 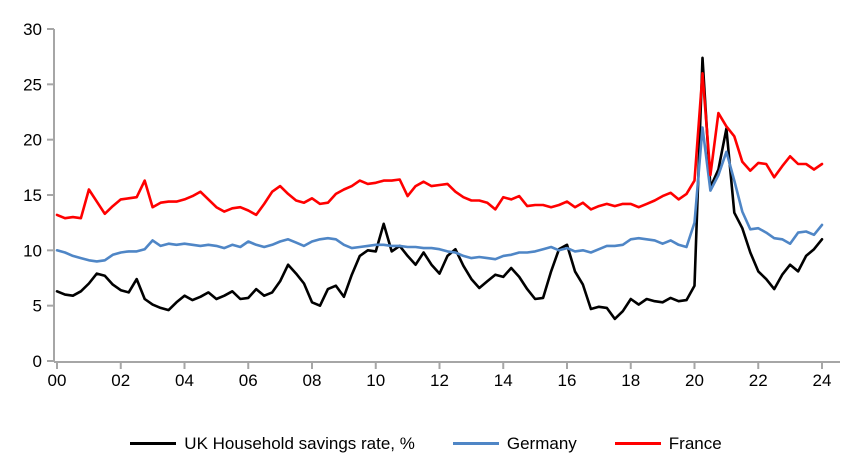 I want to click on x-tick-label: 10, so click(x=375, y=380).